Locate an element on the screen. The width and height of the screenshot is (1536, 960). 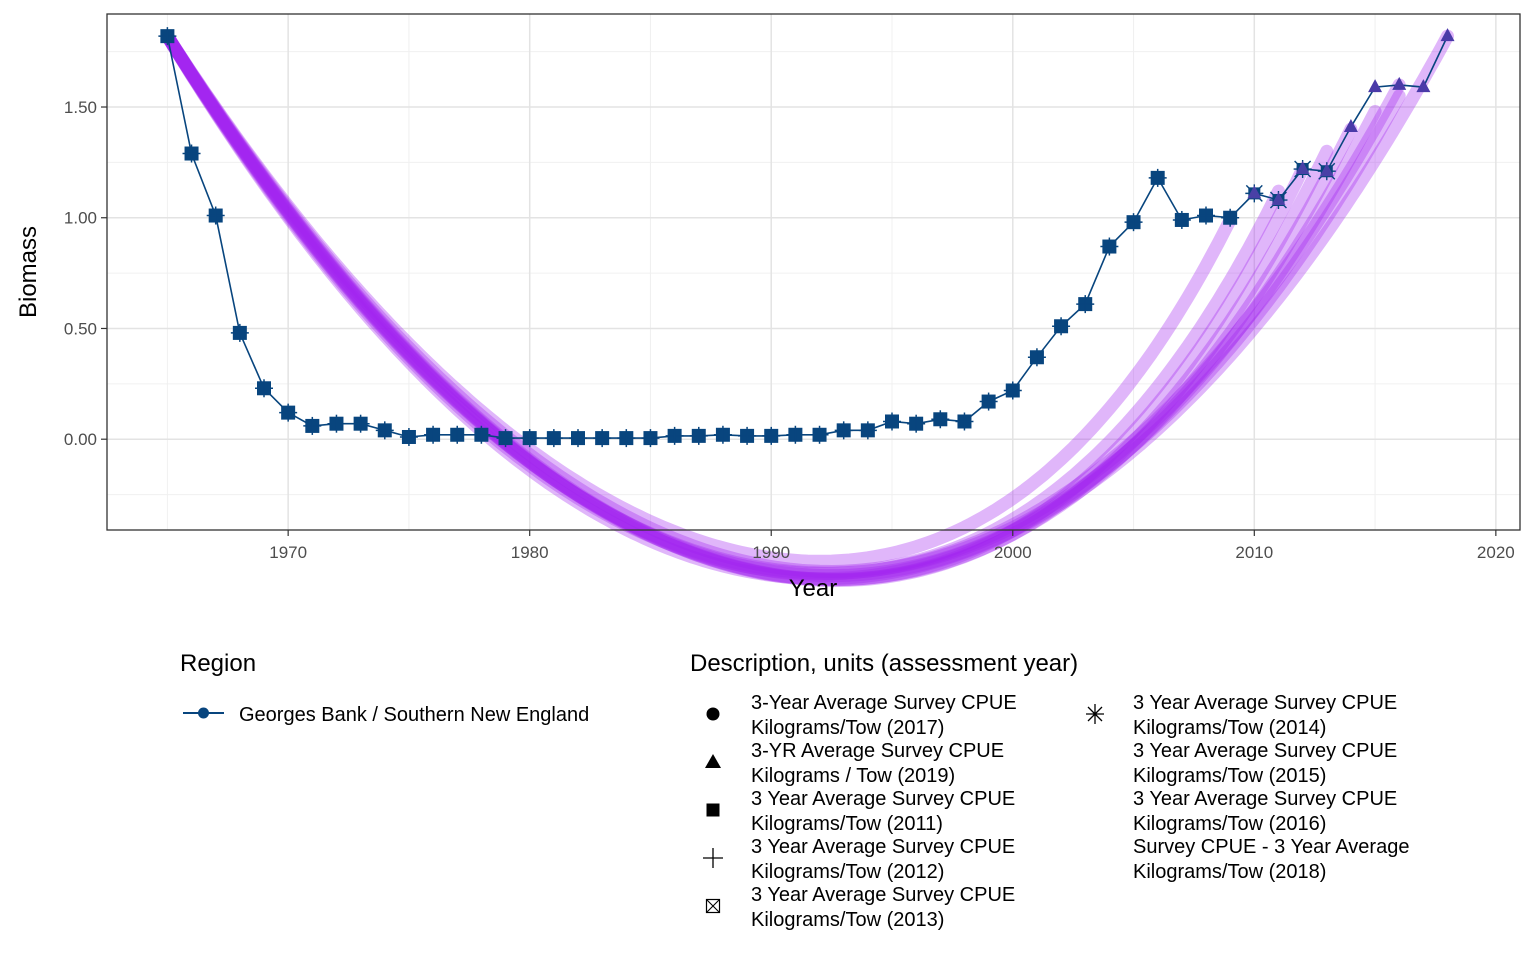
x-tick-label: 2020 is located at coordinates (1496, 552).